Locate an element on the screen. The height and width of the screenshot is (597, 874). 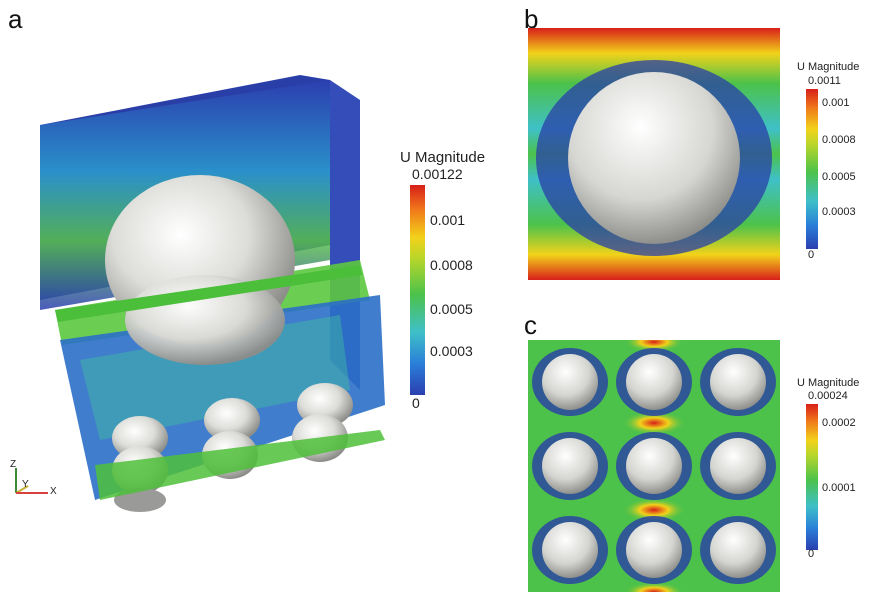
panel-a-colorbar-tick: 0.001 is located at coordinates (448, 220).